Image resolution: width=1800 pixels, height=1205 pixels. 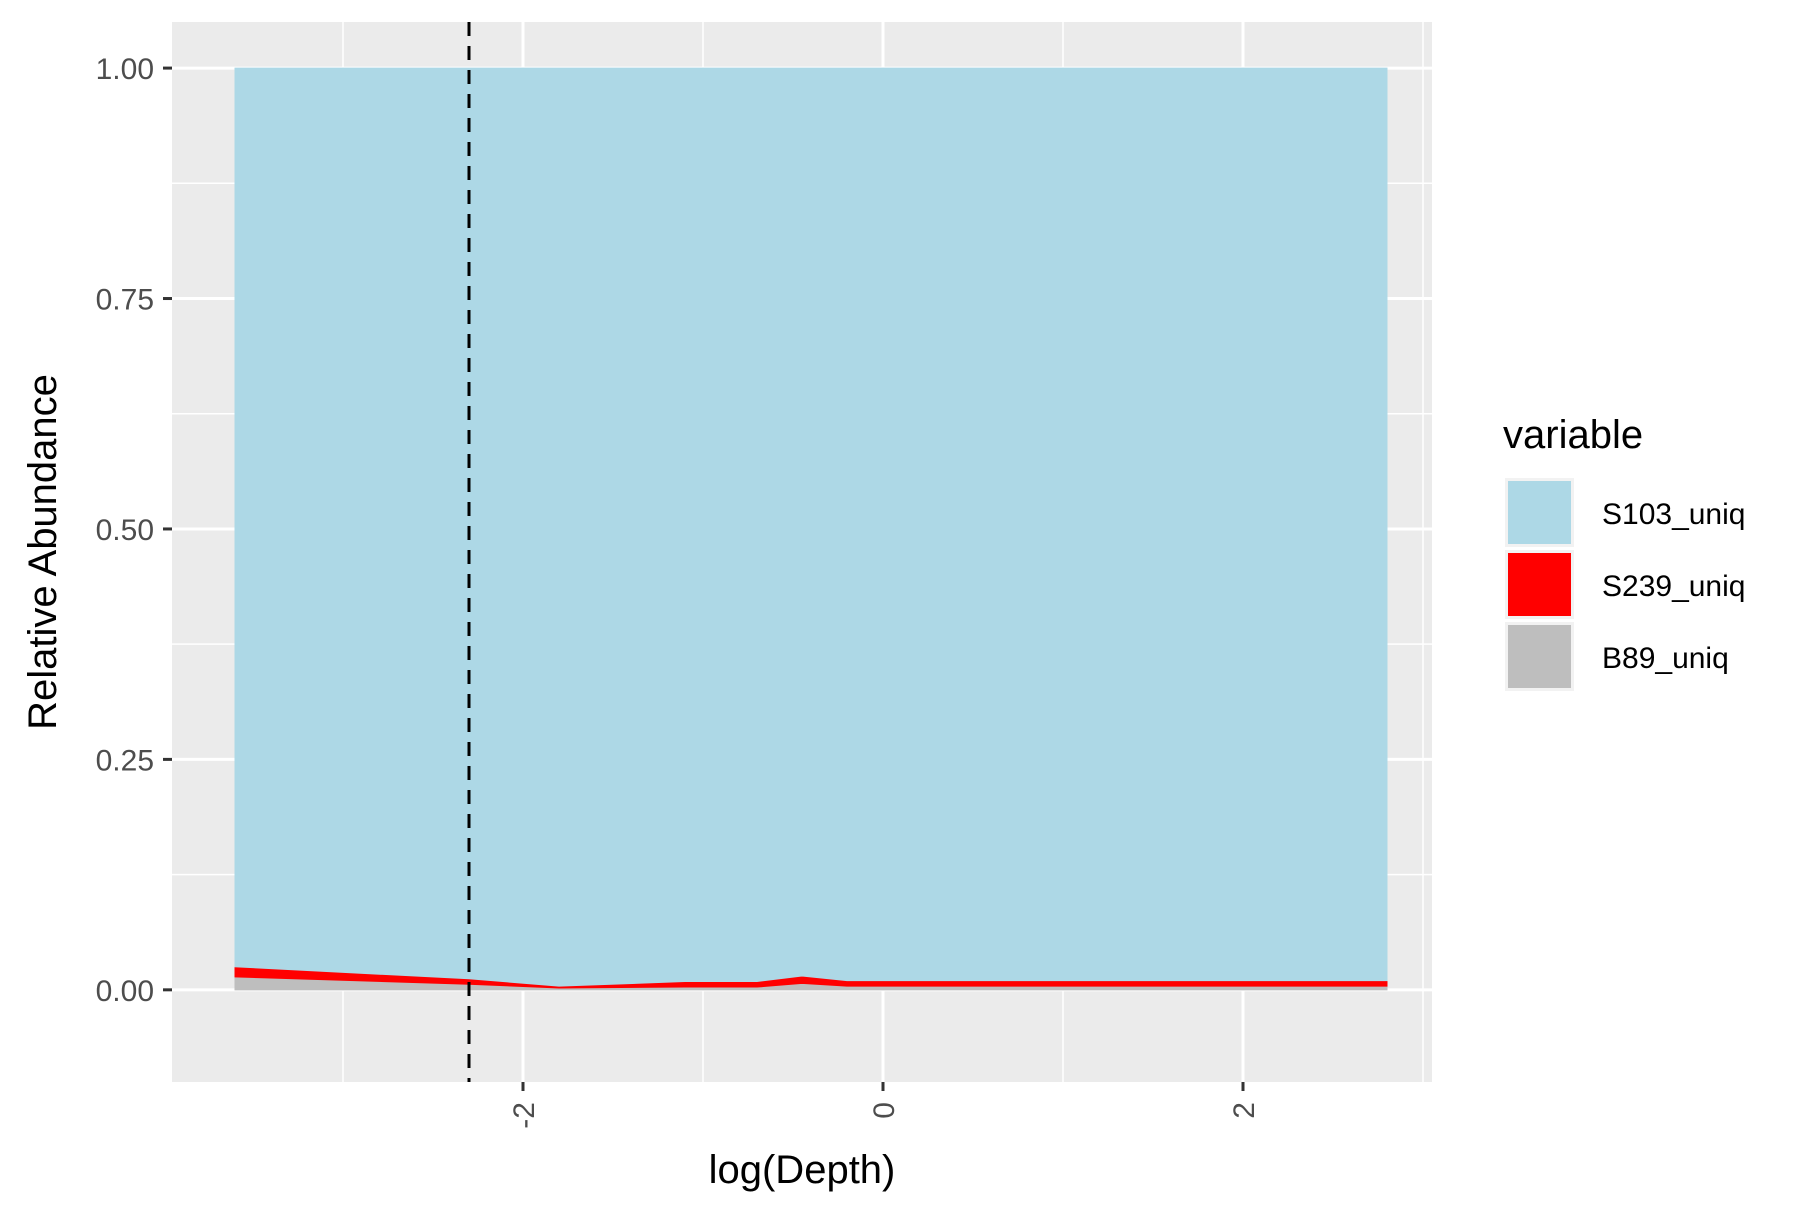 I want to click on y-tick-label: 0.75, so click(x=125, y=300).